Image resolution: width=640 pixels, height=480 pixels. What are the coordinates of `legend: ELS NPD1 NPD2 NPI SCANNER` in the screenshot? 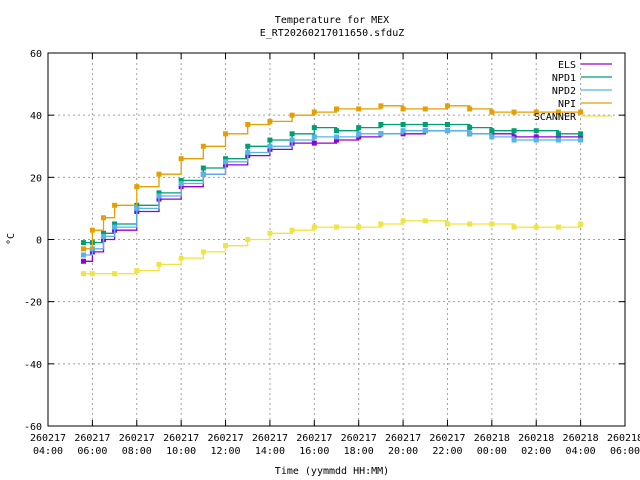 It's located at (573, 91).